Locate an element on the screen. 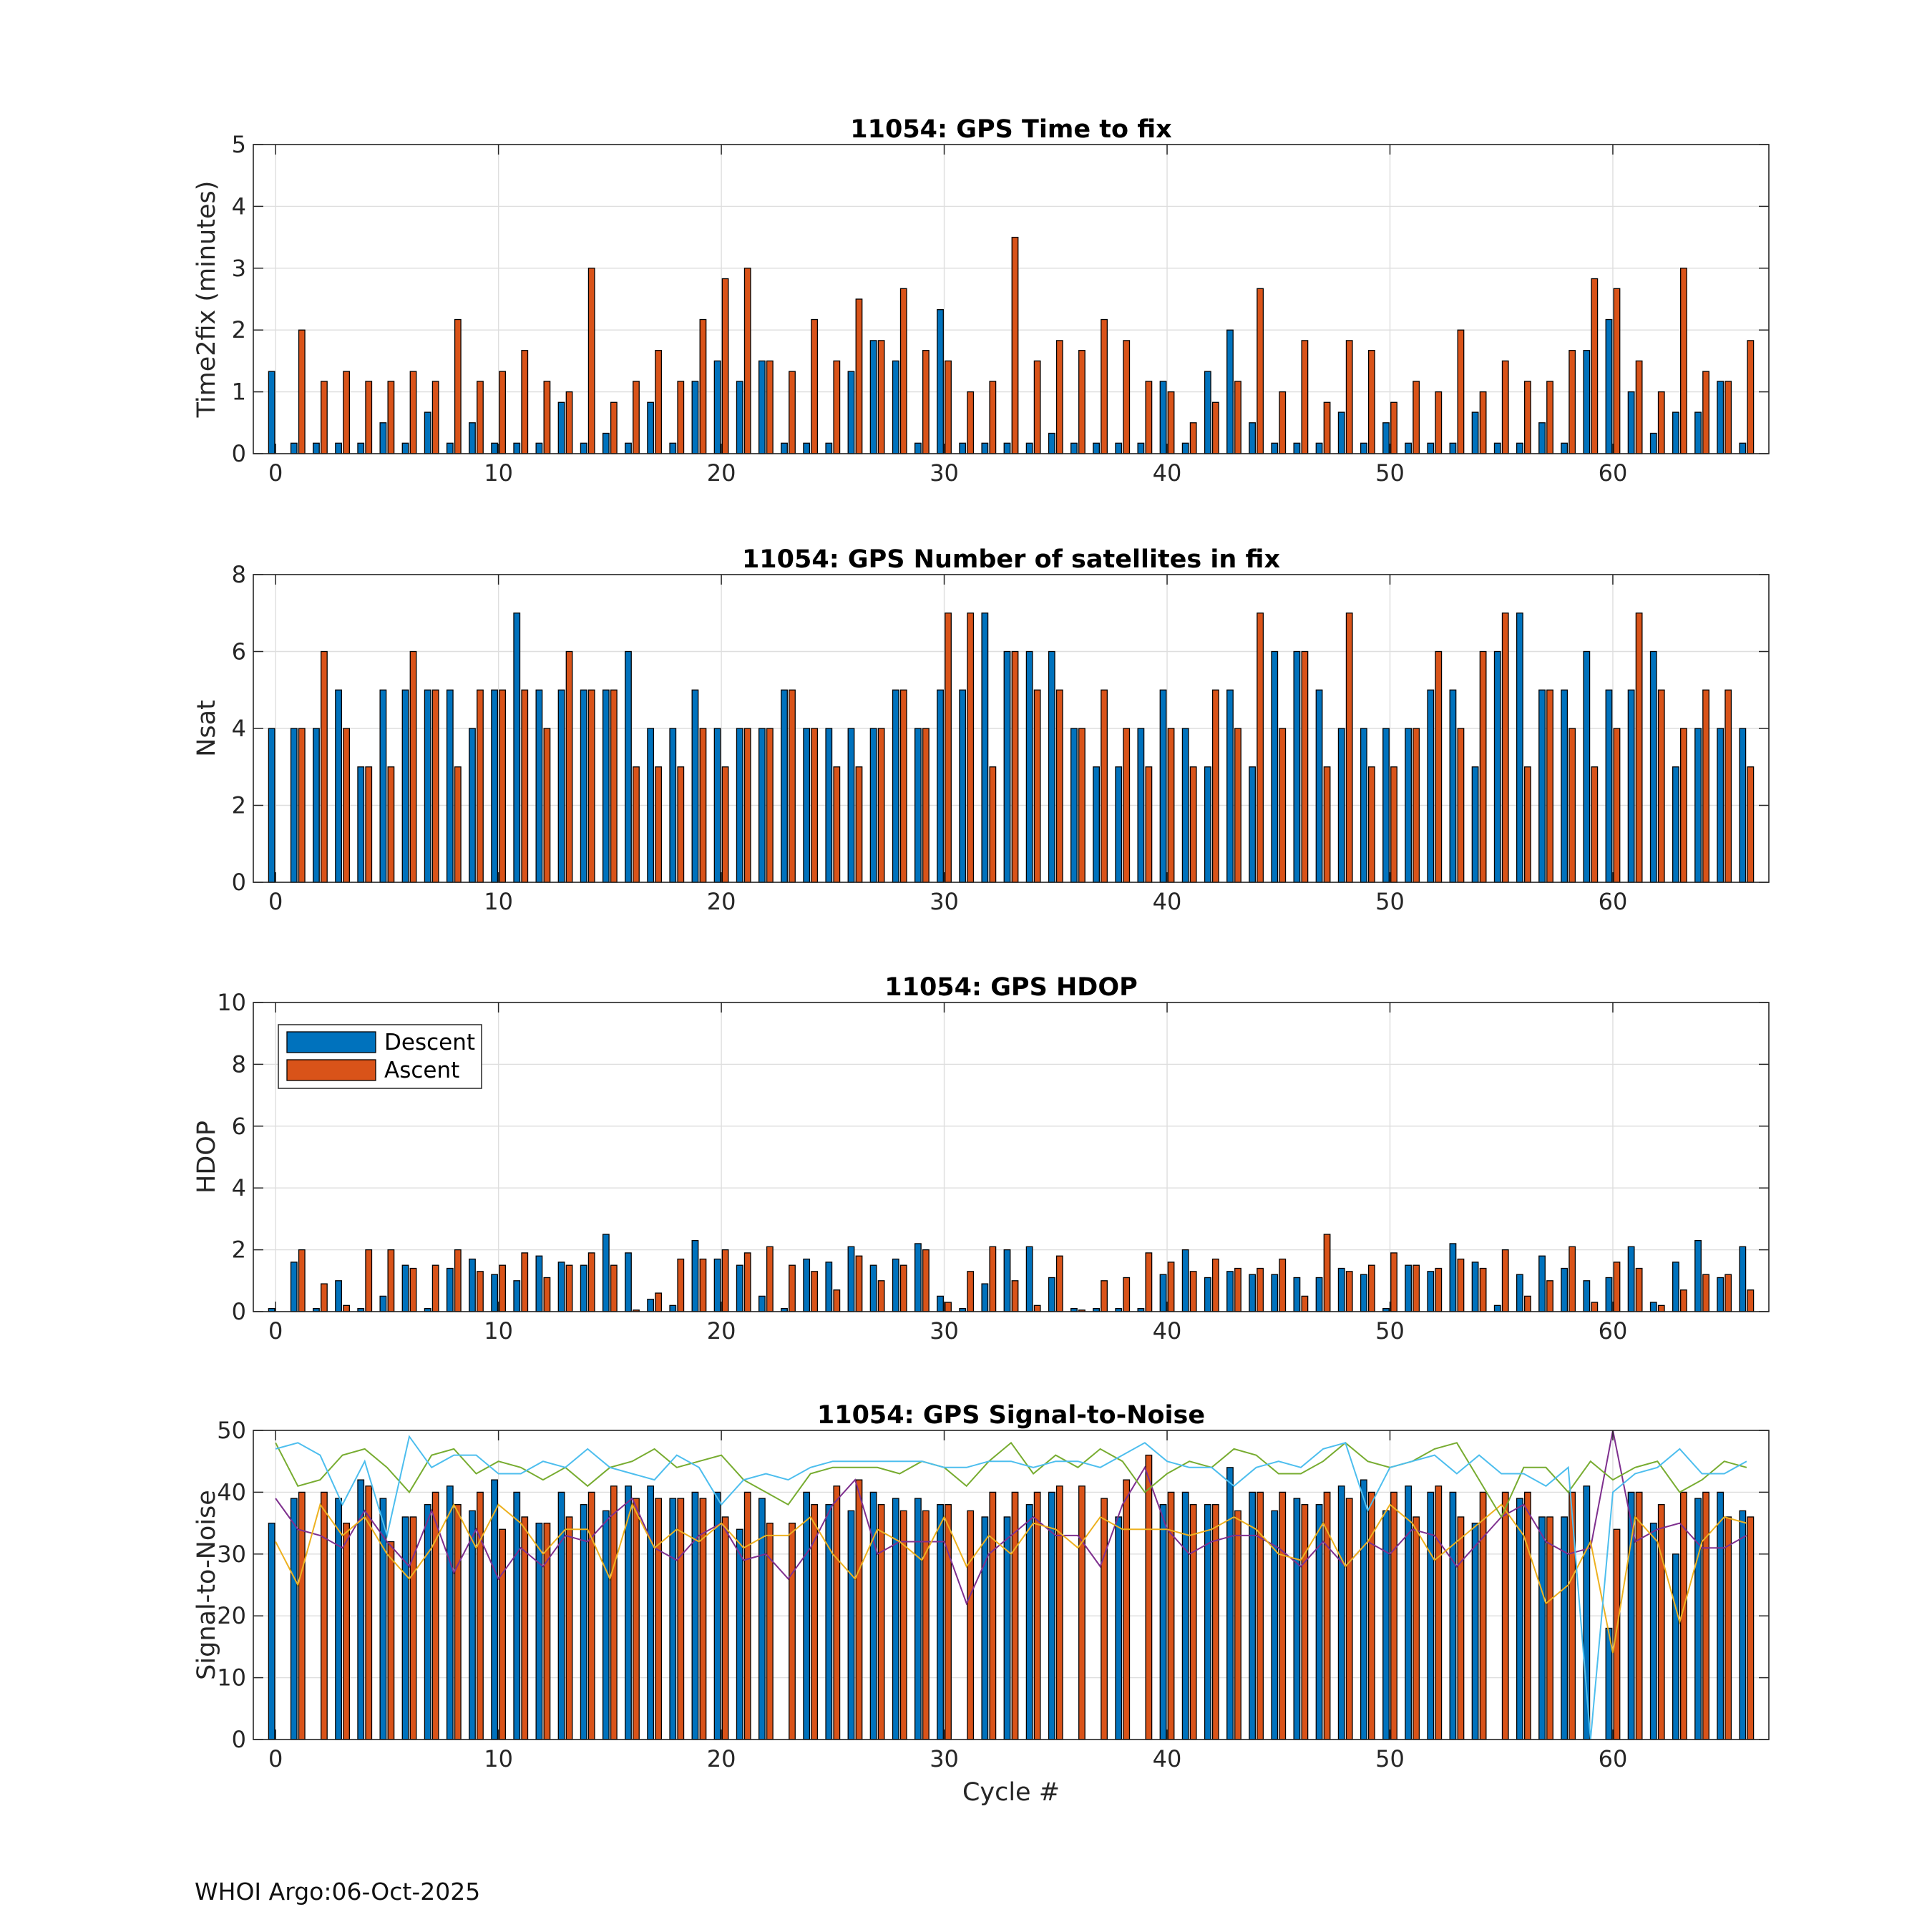 This screenshot has width=1932, height=1932. x-tick-label: 50 is located at coordinates (1390, 1758).